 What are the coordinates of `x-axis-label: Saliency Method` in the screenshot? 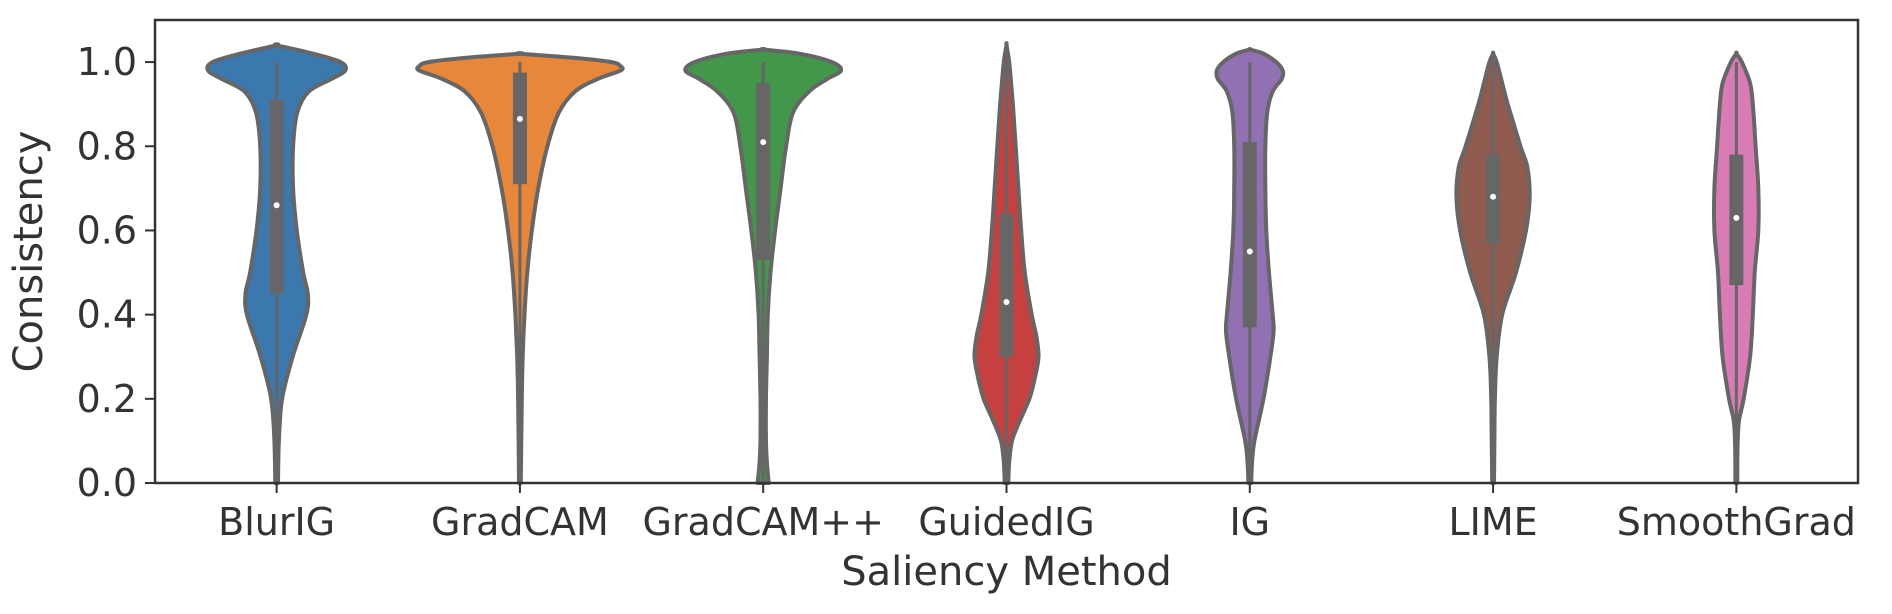 It's located at (1006, 572).